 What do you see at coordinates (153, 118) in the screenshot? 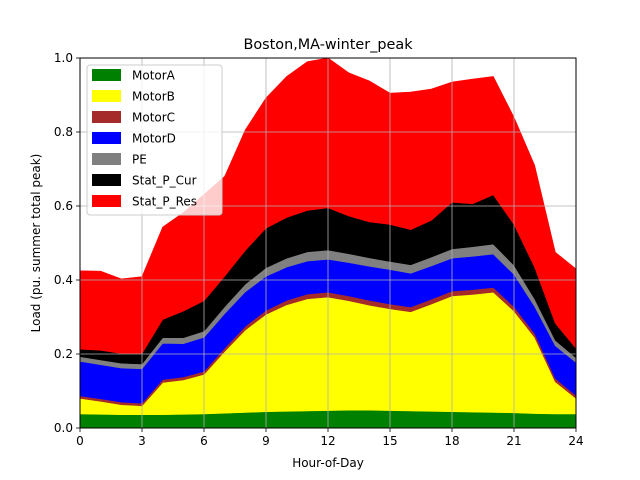
I see `legend-label-motorc: MotorC` at bounding box center [153, 118].